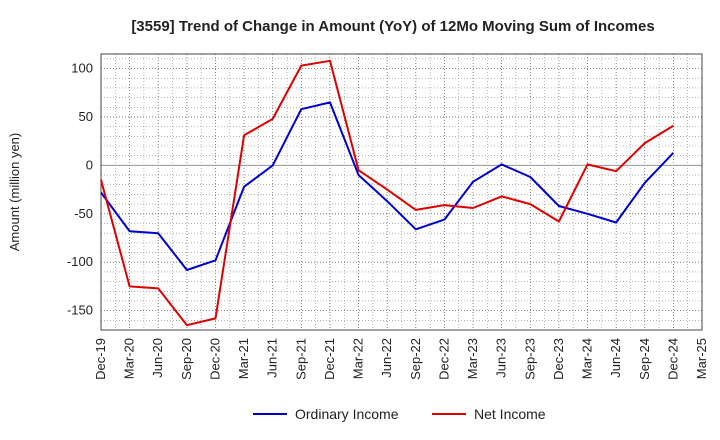  Describe the element at coordinates (89, 164) in the screenshot. I see `y-tick-label: 0` at that location.